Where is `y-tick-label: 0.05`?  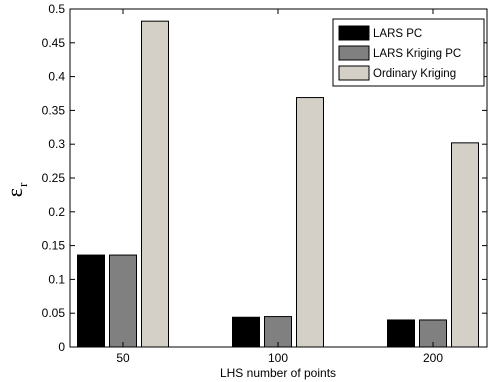 y-tick-label: 0.05 is located at coordinates (54, 313).